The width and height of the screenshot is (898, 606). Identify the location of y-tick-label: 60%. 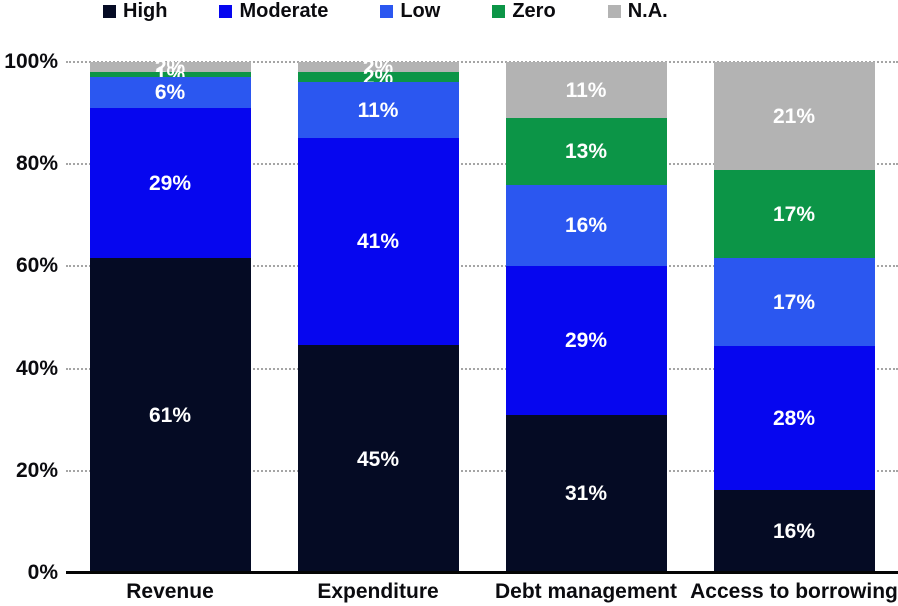
(36, 266).